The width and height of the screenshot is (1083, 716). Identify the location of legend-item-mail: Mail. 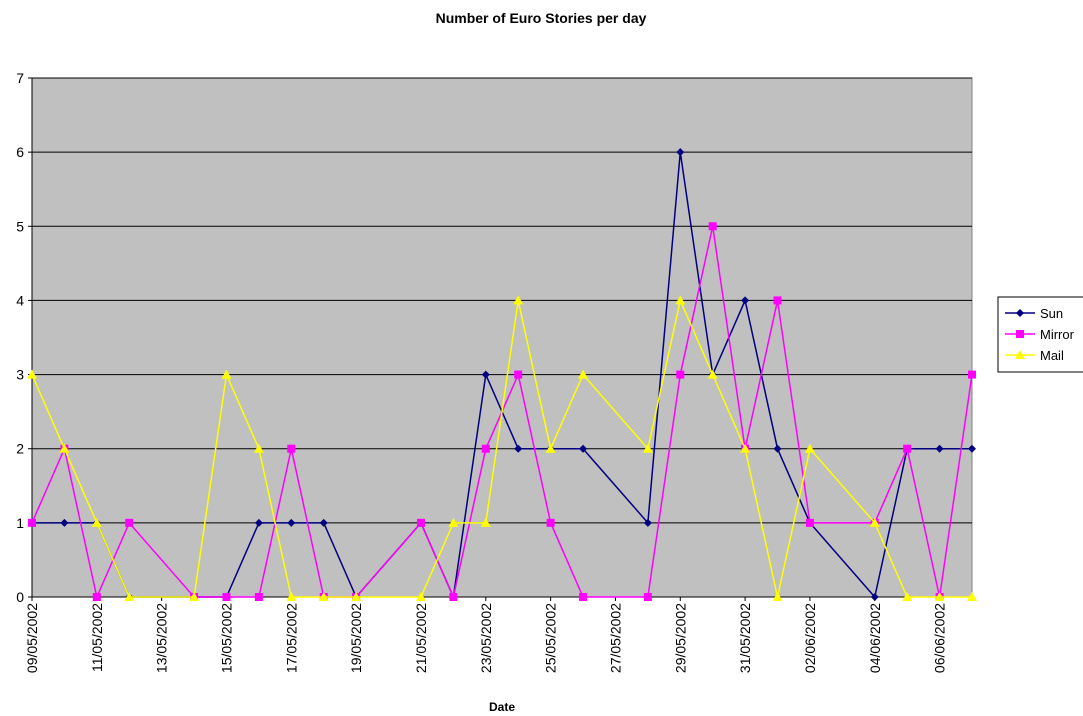
(1034, 355).